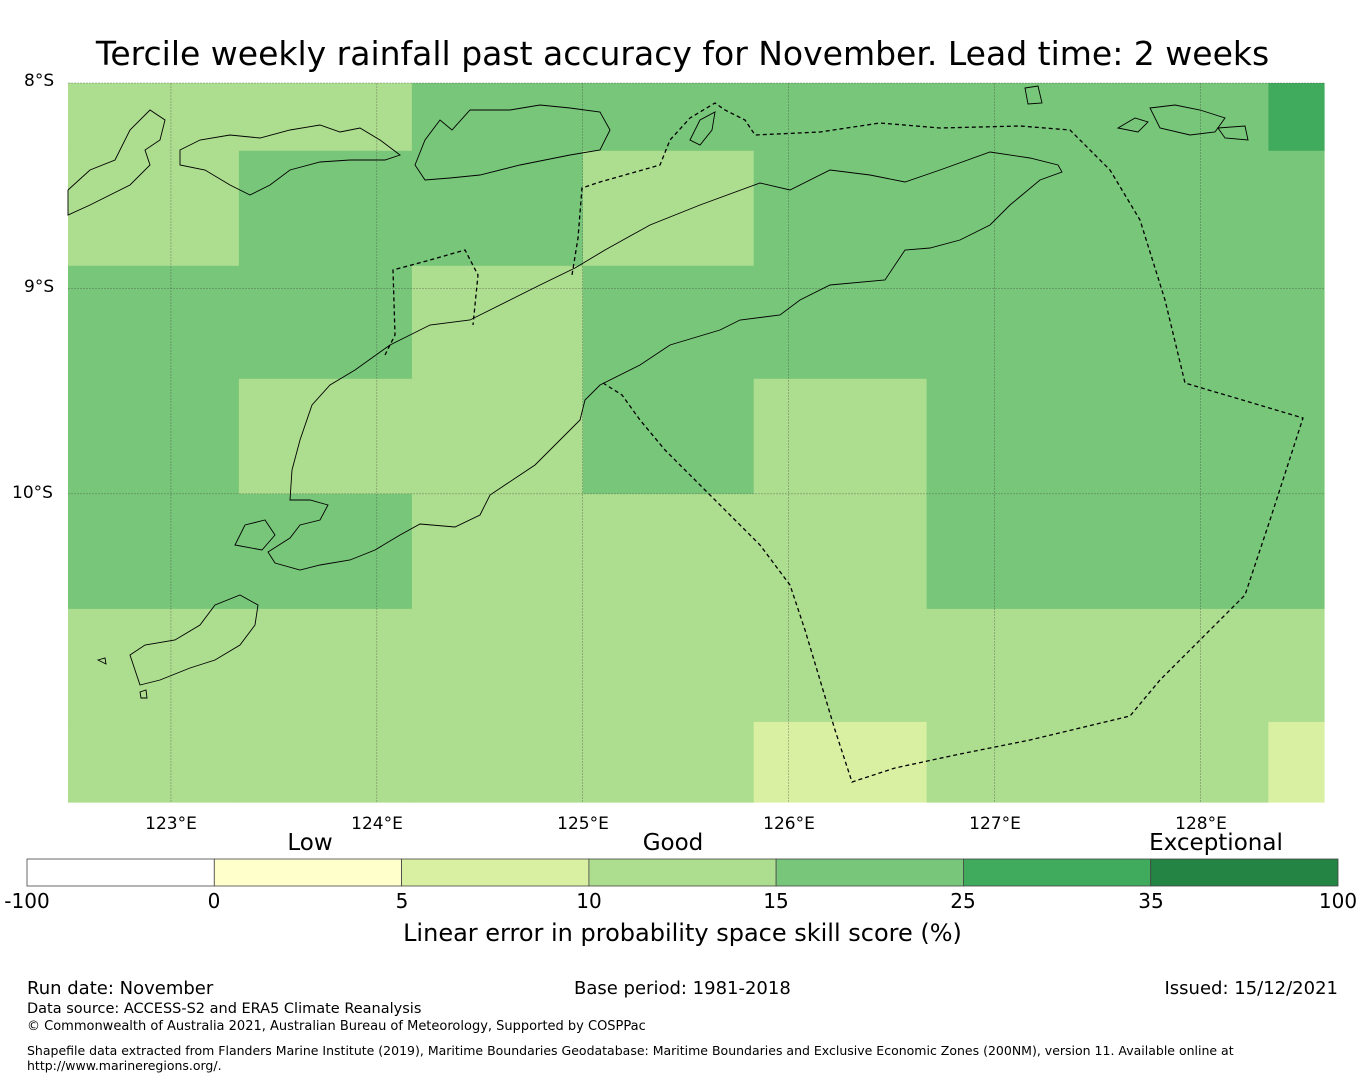  What do you see at coordinates (27, 901) in the screenshot?
I see `colorbar-tick: -100` at bounding box center [27, 901].